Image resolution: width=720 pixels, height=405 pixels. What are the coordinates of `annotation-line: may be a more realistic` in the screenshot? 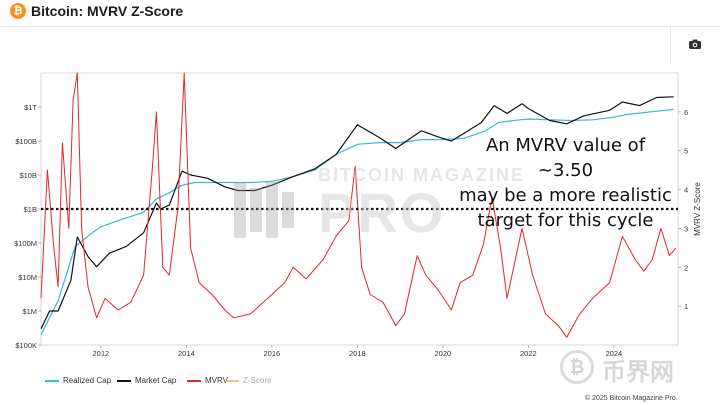 It's located at (565, 195).